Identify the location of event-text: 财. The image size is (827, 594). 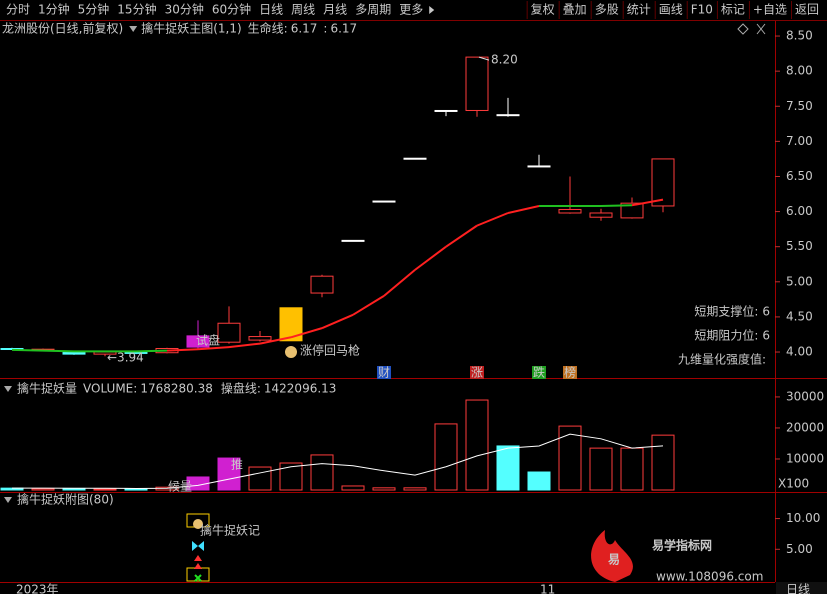
(384, 373).